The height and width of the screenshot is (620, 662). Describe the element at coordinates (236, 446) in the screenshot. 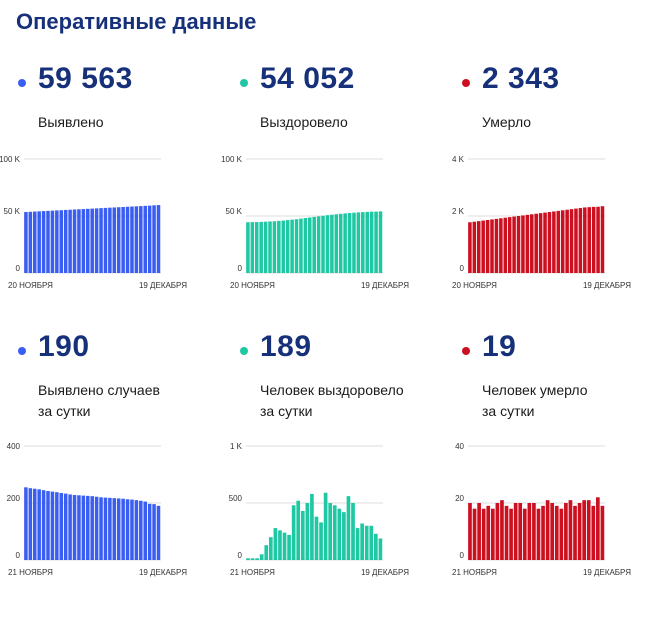

I see `y-tick-label: 1 K` at that location.